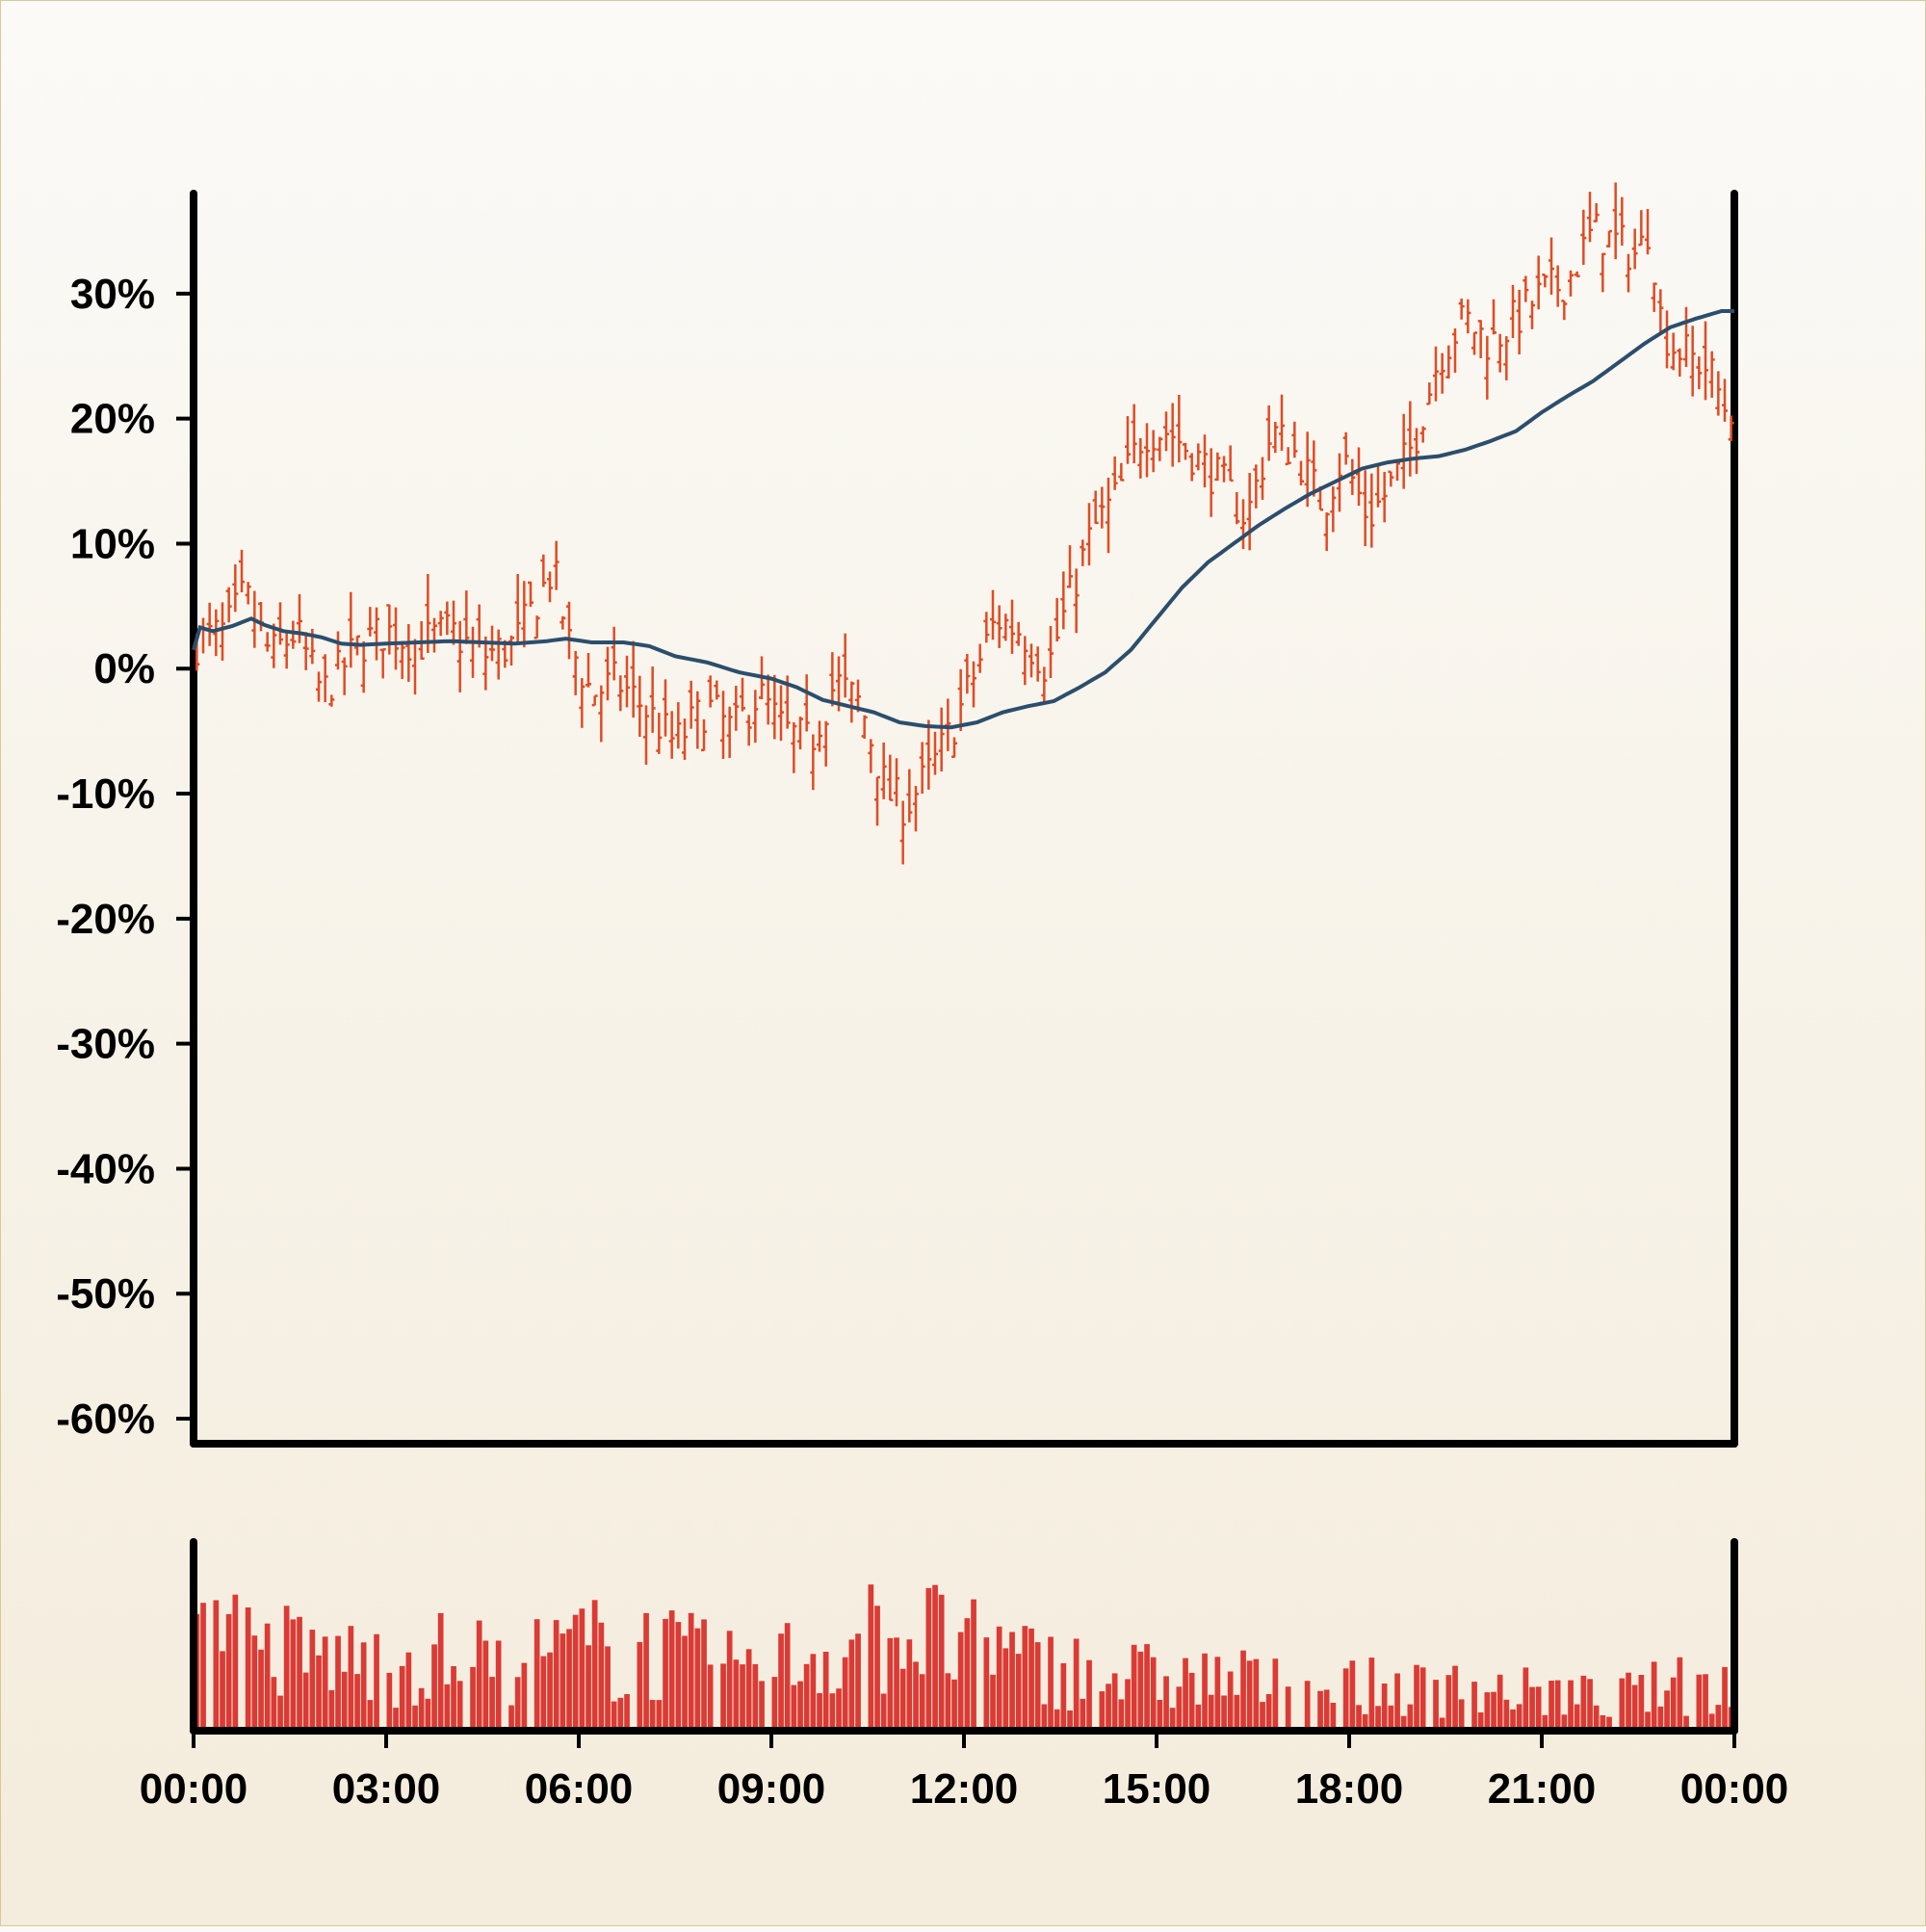  Describe the element at coordinates (386, 1789) in the screenshot. I see `x-tick-label: 03:00` at that location.